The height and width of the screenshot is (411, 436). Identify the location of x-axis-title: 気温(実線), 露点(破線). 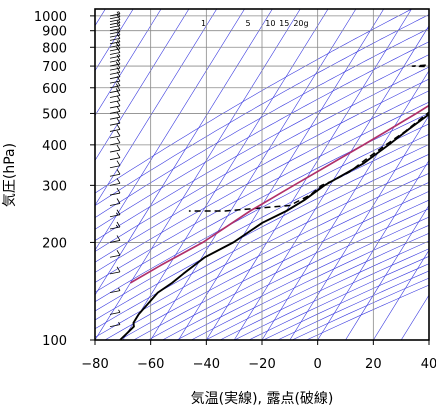
(262, 399).